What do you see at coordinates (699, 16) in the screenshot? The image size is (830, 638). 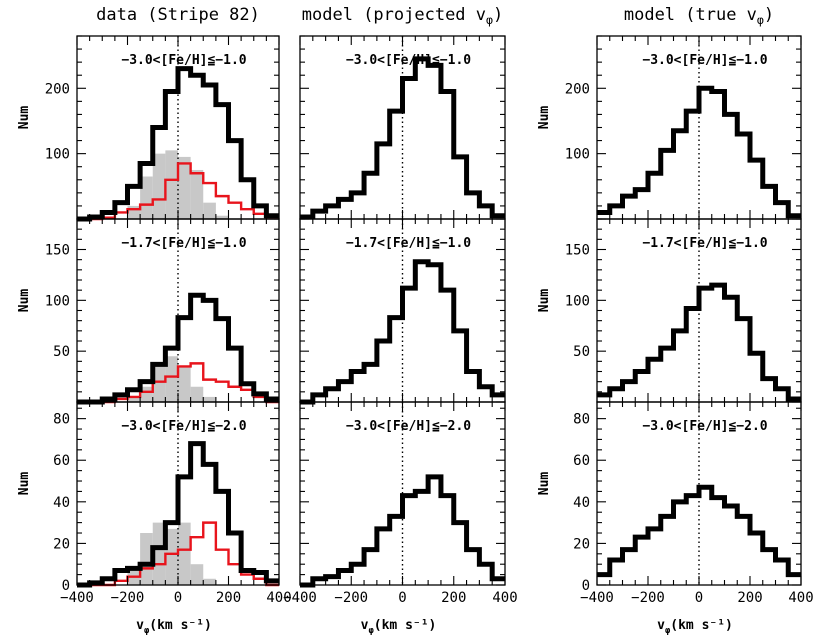 I see `column-title-3: model (true vφ)` at bounding box center [699, 16].